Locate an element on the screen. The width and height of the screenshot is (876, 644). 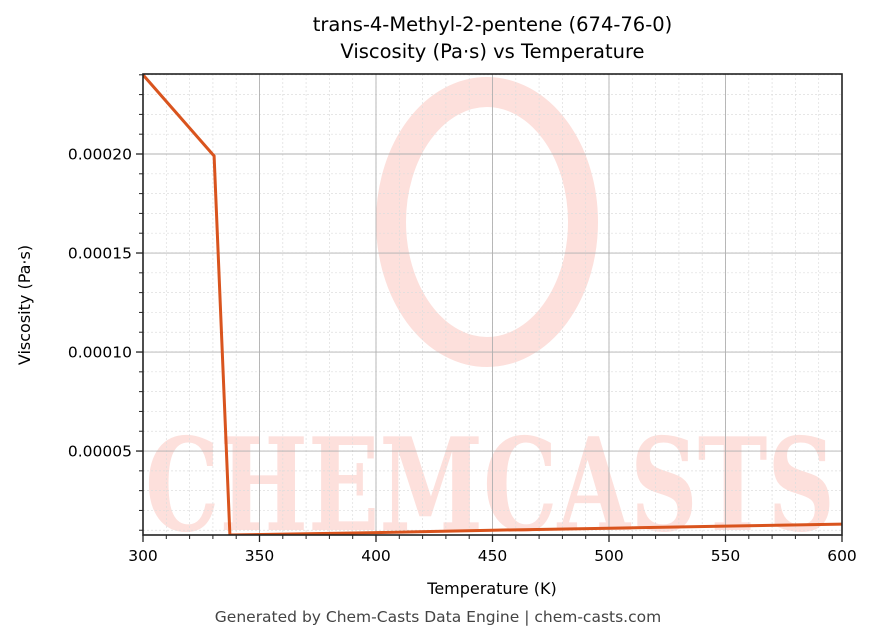
watermark-ring-icon is located at coordinates (487, 222).